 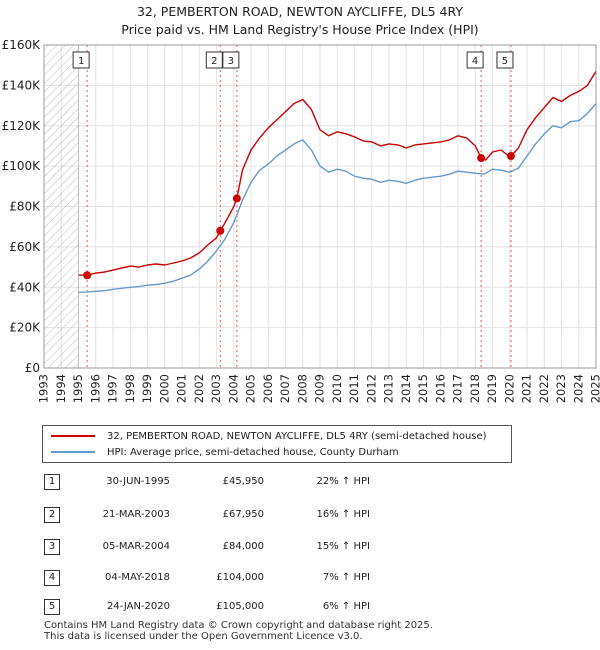 I want to click on x-tick-label: 2008, so click(x=302, y=388).